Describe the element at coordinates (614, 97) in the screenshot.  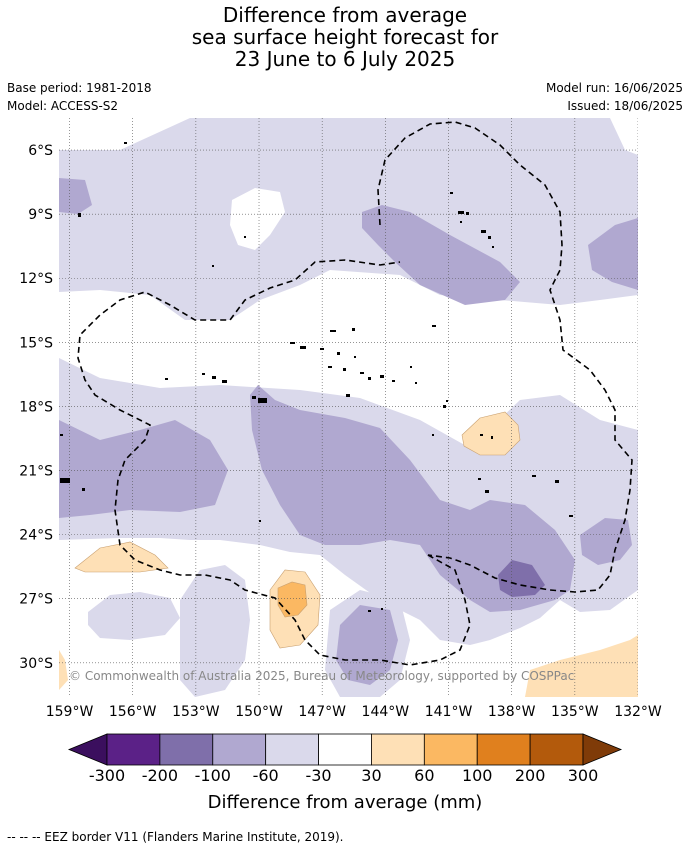
I see `meta-right: Model run: 16/06/2025 Issued: 18/06/2025` at that location.